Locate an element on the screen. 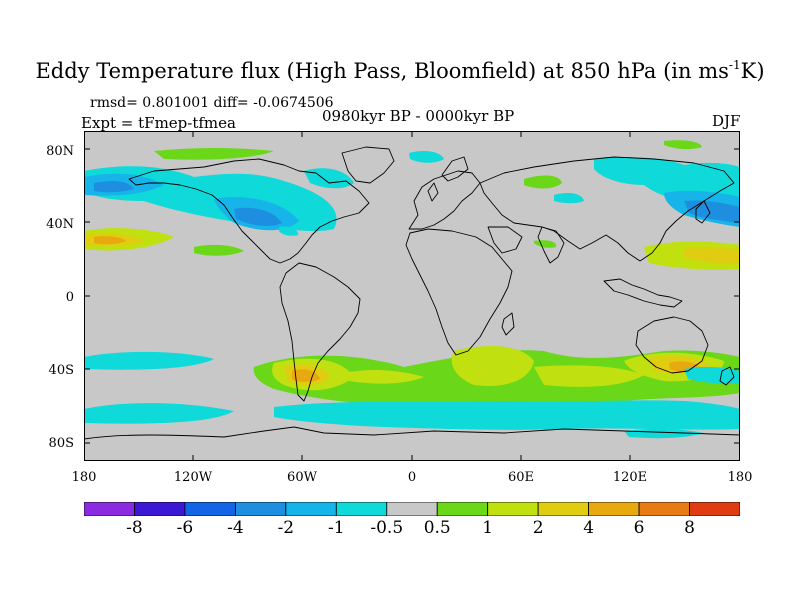 Image resolution: width=800 pixels, height=600 pixels. season-label: DJF is located at coordinates (726, 121).